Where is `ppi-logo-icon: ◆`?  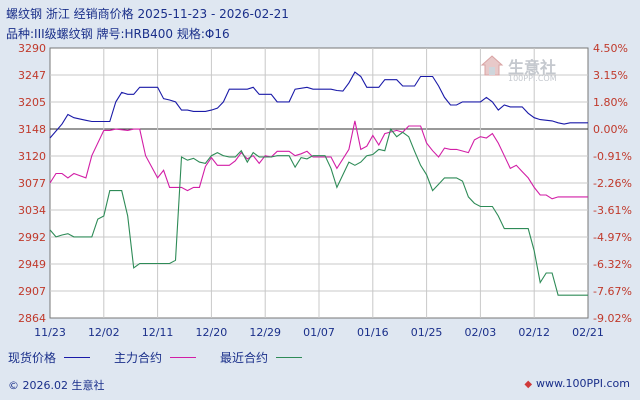 ppi-logo-icon: ◆ is located at coordinates (528, 384).